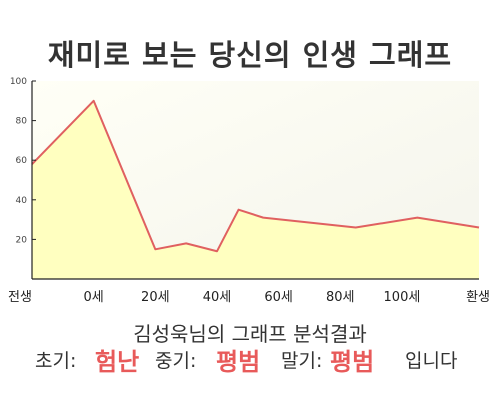  Describe the element at coordinates (22, 161) in the screenshot. I see `y-tick-label: 60` at that location.